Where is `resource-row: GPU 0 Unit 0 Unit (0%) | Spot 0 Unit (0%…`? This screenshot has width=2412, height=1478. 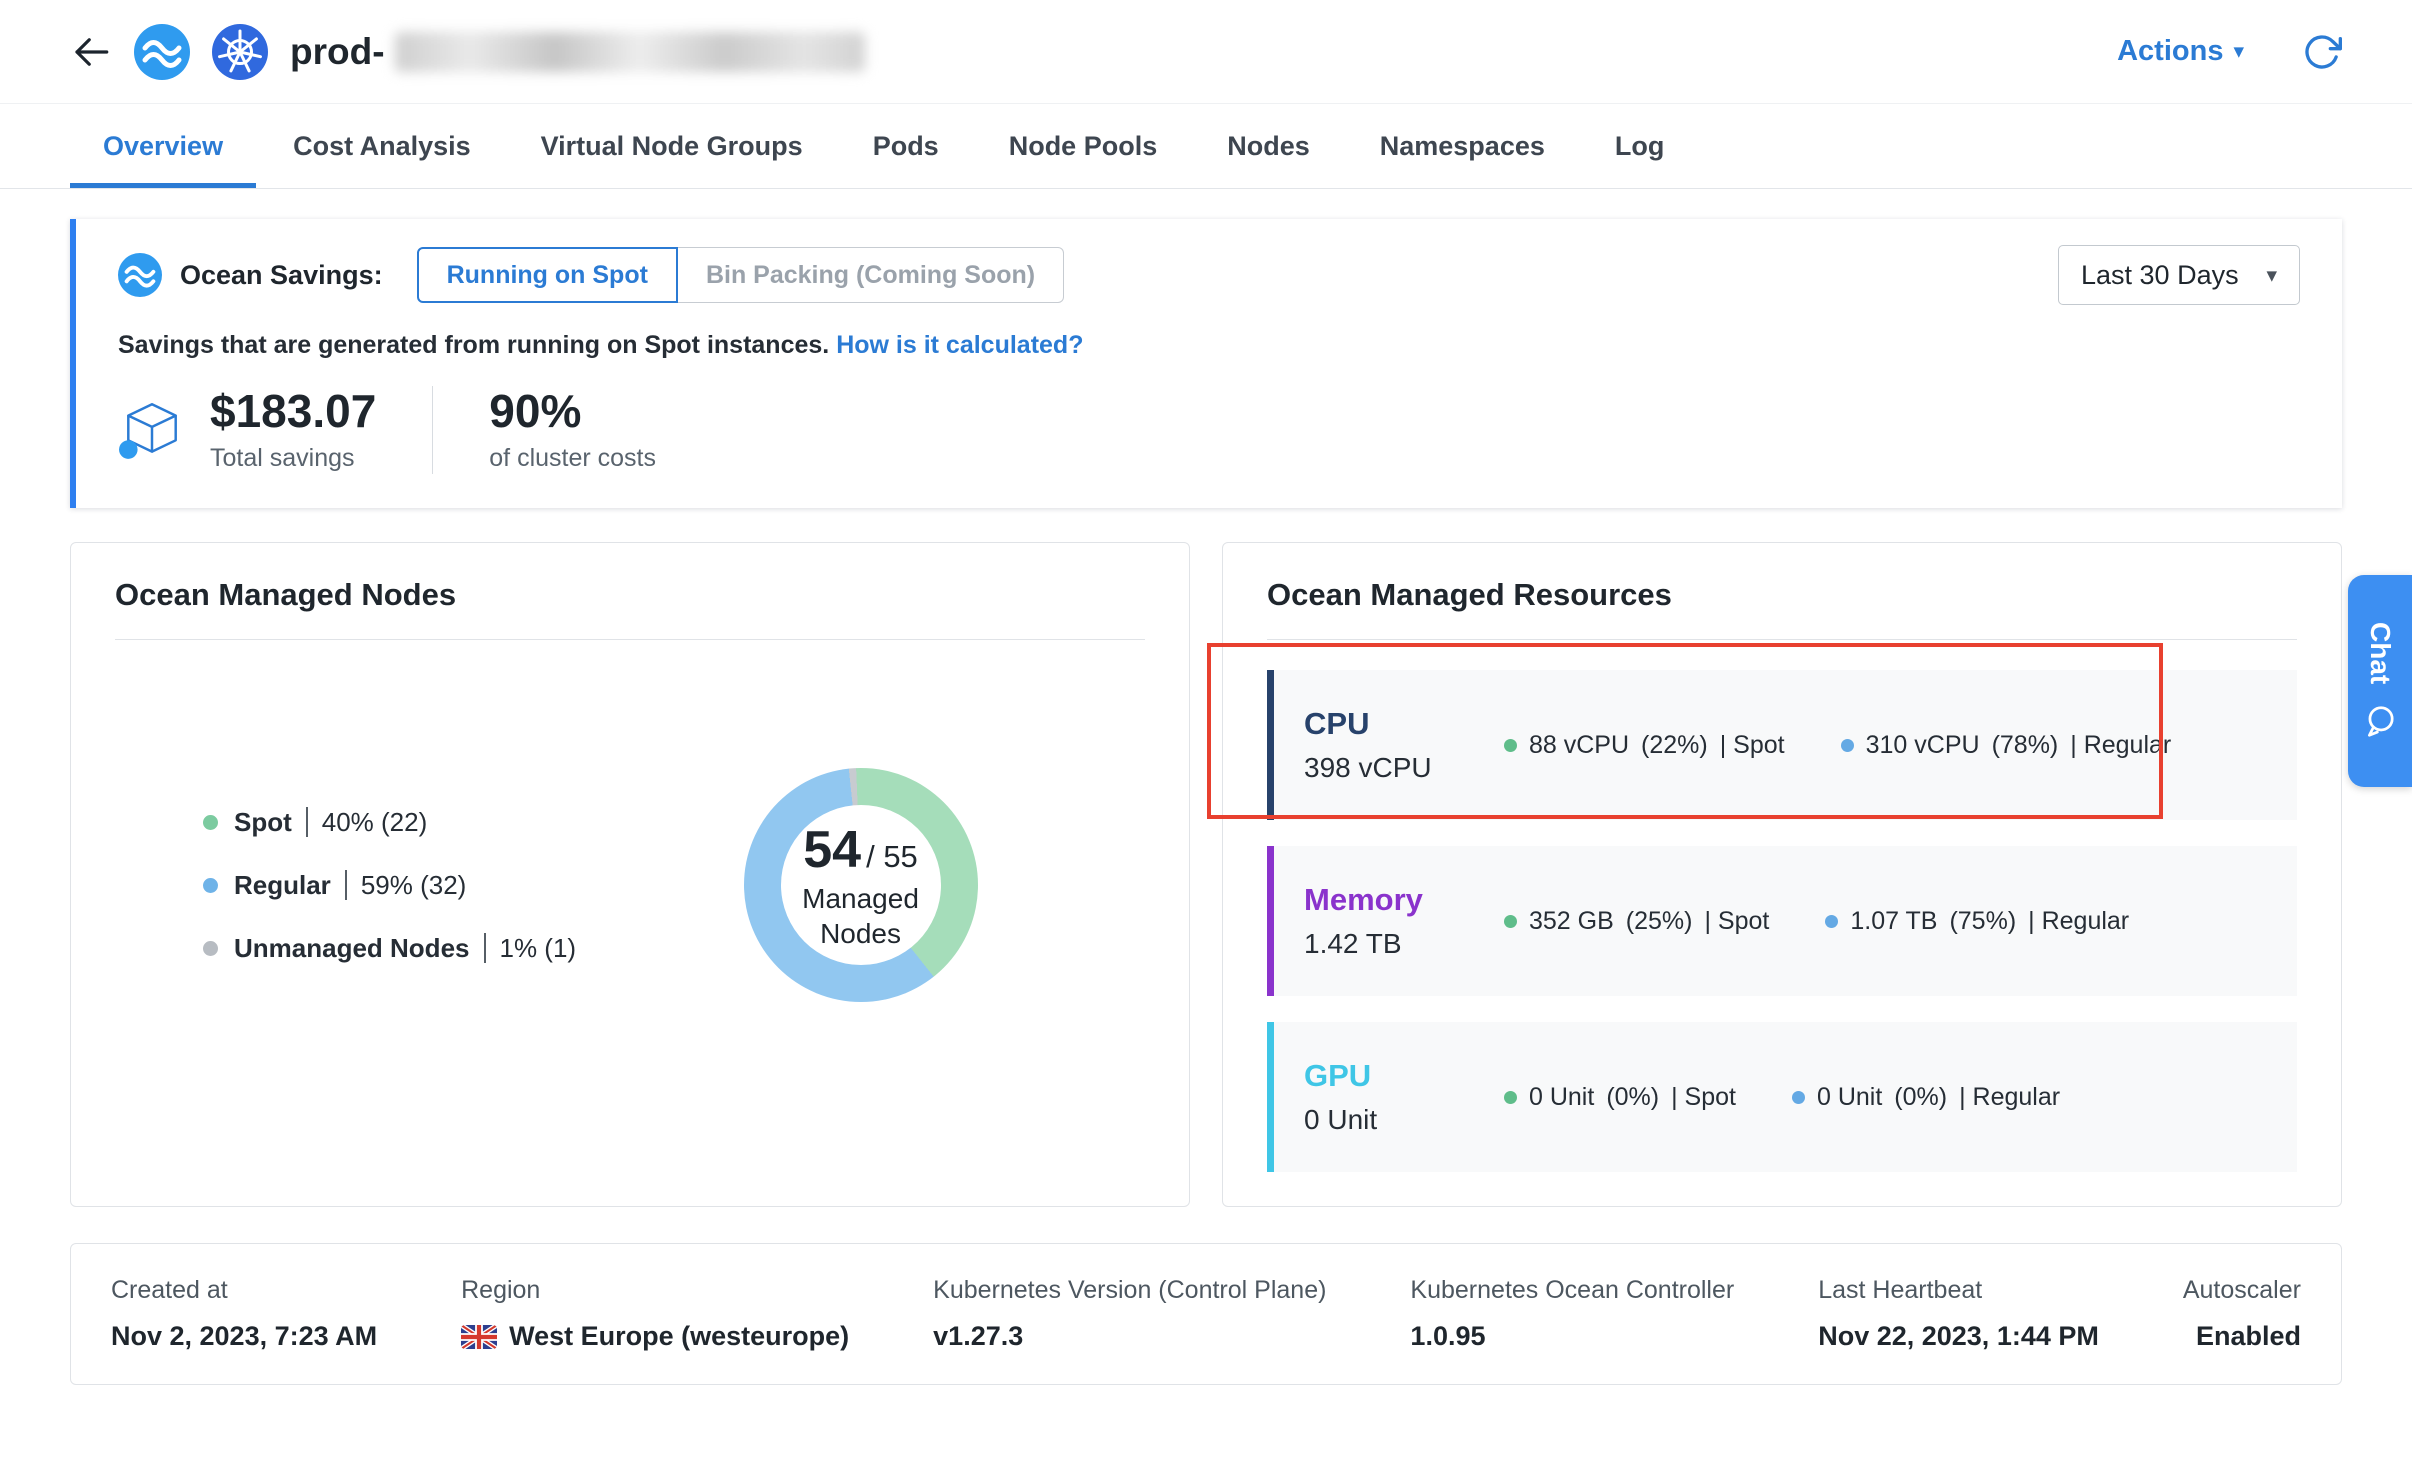
resource-row: GPU 0 Unit 0 Unit (0%) | Spot 0 Unit (0%… is located at coordinates (1782, 1097).